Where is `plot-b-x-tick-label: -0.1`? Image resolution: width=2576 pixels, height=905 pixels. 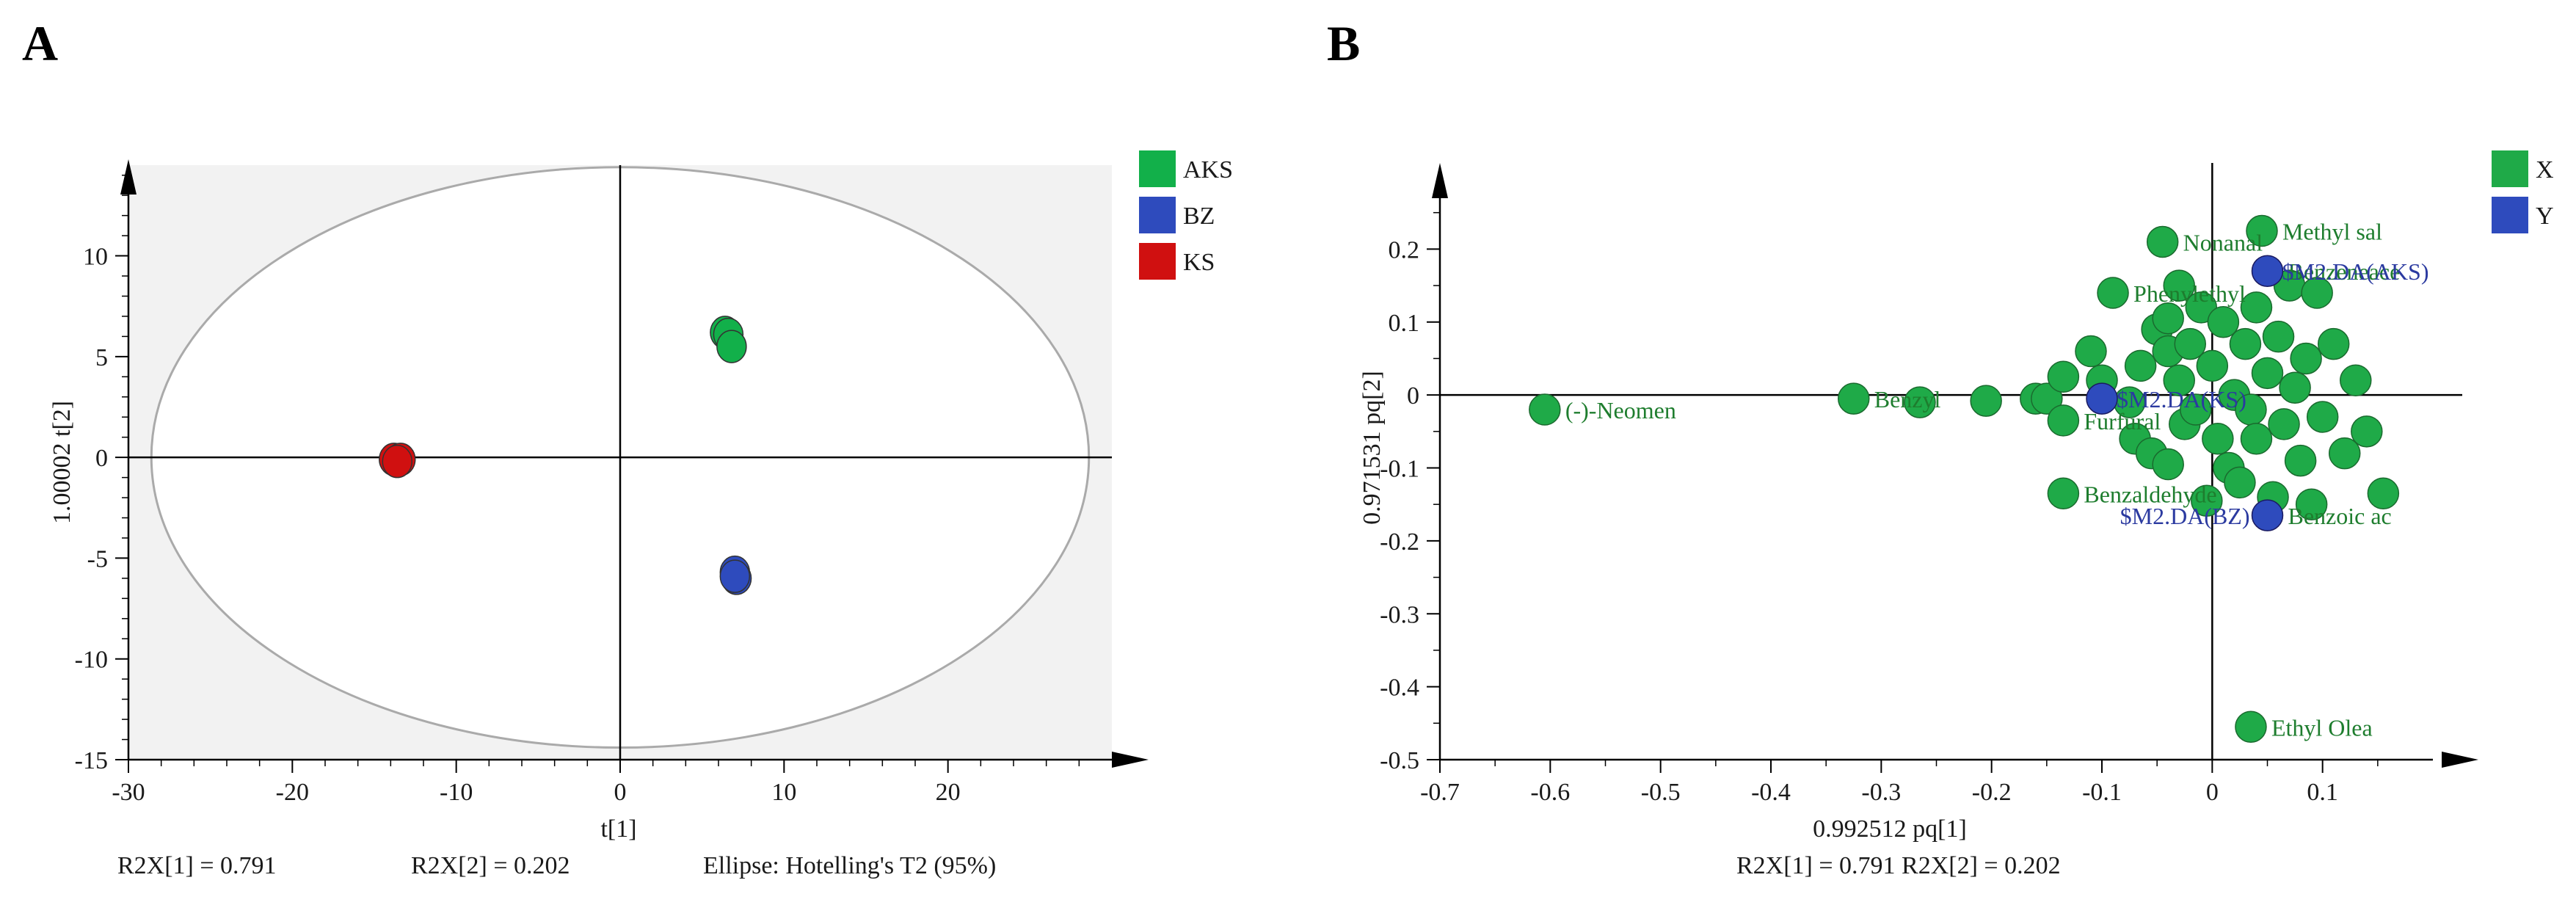 plot-b-x-tick-label: -0.1 is located at coordinates (2102, 792).